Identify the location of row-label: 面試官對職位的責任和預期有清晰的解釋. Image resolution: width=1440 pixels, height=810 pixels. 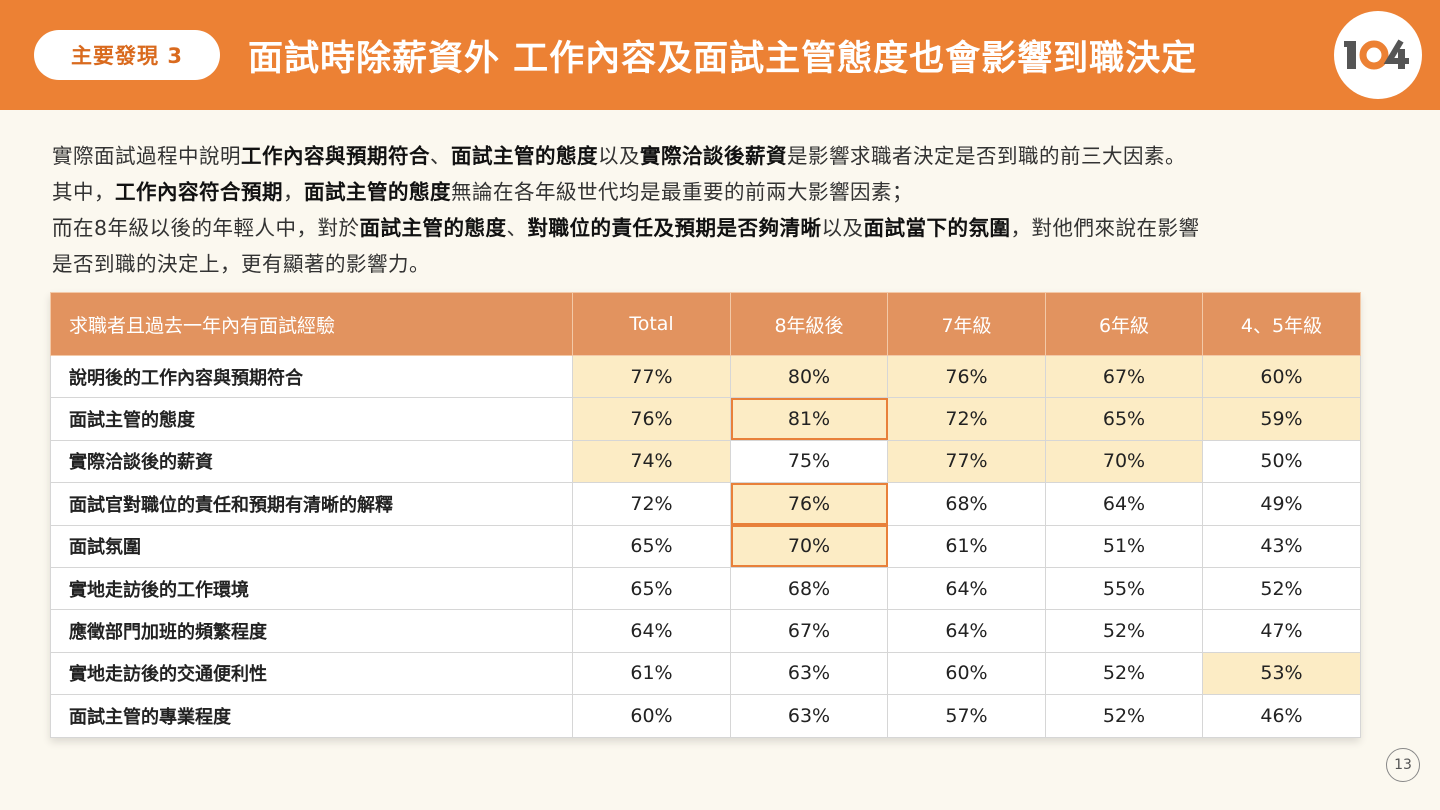
(311, 504).